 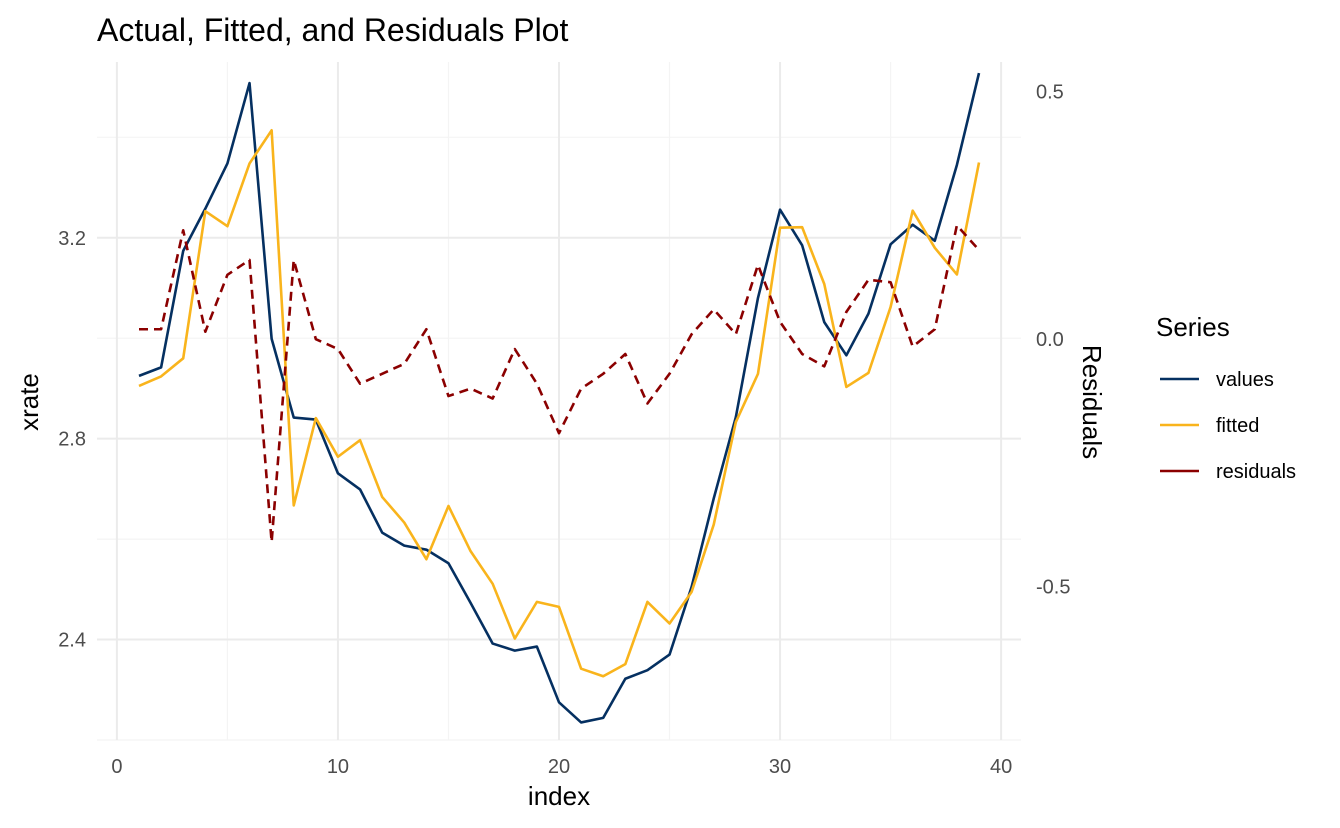 I want to click on legend-label-fitted: fitted, so click(x=1237, y=426).